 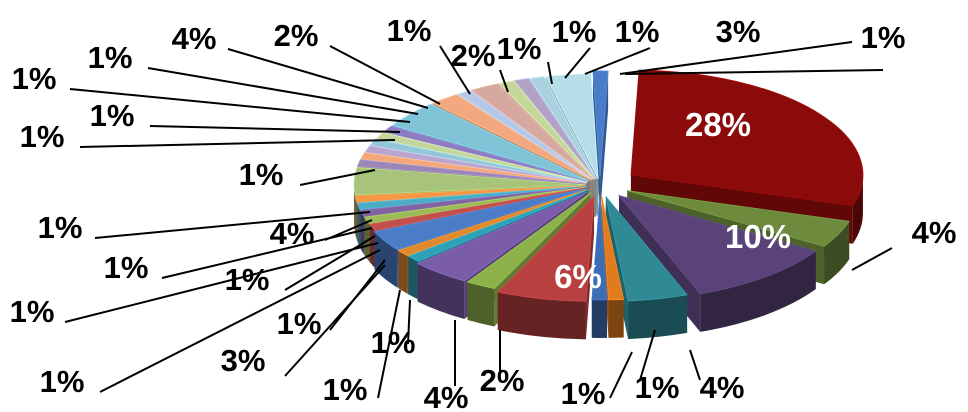 What do you see at coordinates (718, 124) in the screenshot?
I see `data-label: 28%` at bounding box center [718, 124].